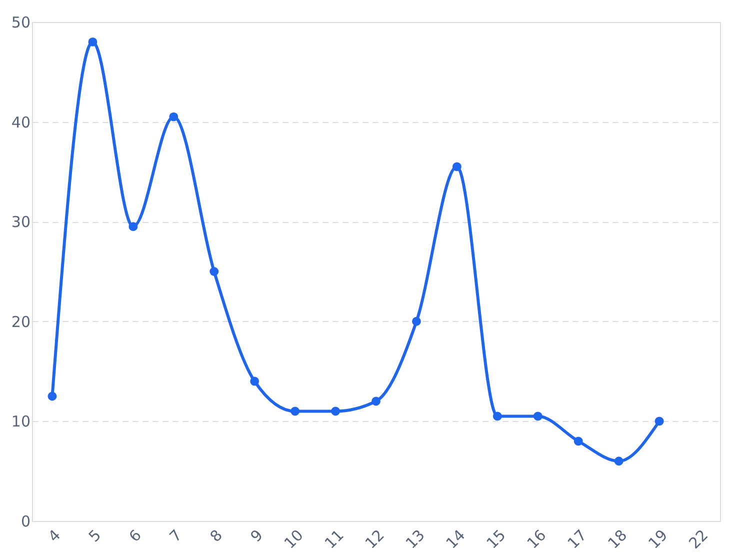 Image resolution: width=740 pixels, height=557 pixels. What do you see at coordinates (293, 539) in the screenshot?
I see `x-tick-label: 10` at bounding box center [293, 539].